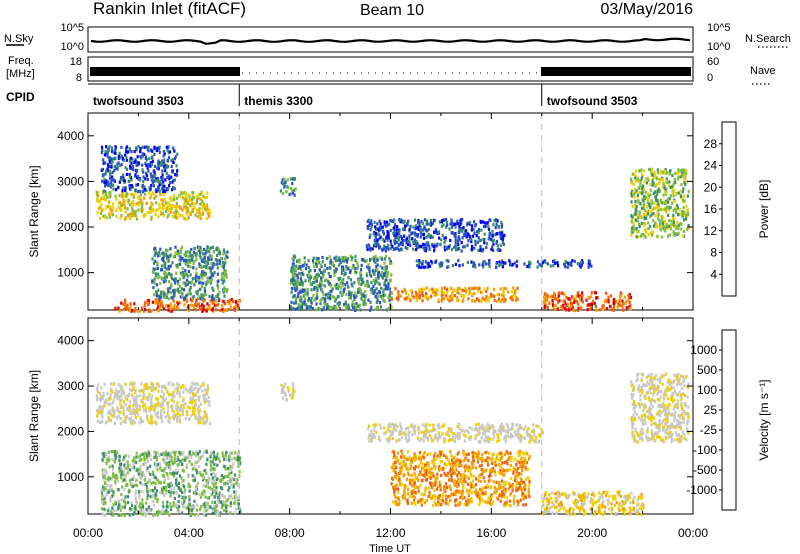 The height and width of the screenshot is (554, 800). What do you see at coordinates (711, 187) in the screenshot?
I see `colorbar-tick-label: 20` at bounding box center [711, 187].